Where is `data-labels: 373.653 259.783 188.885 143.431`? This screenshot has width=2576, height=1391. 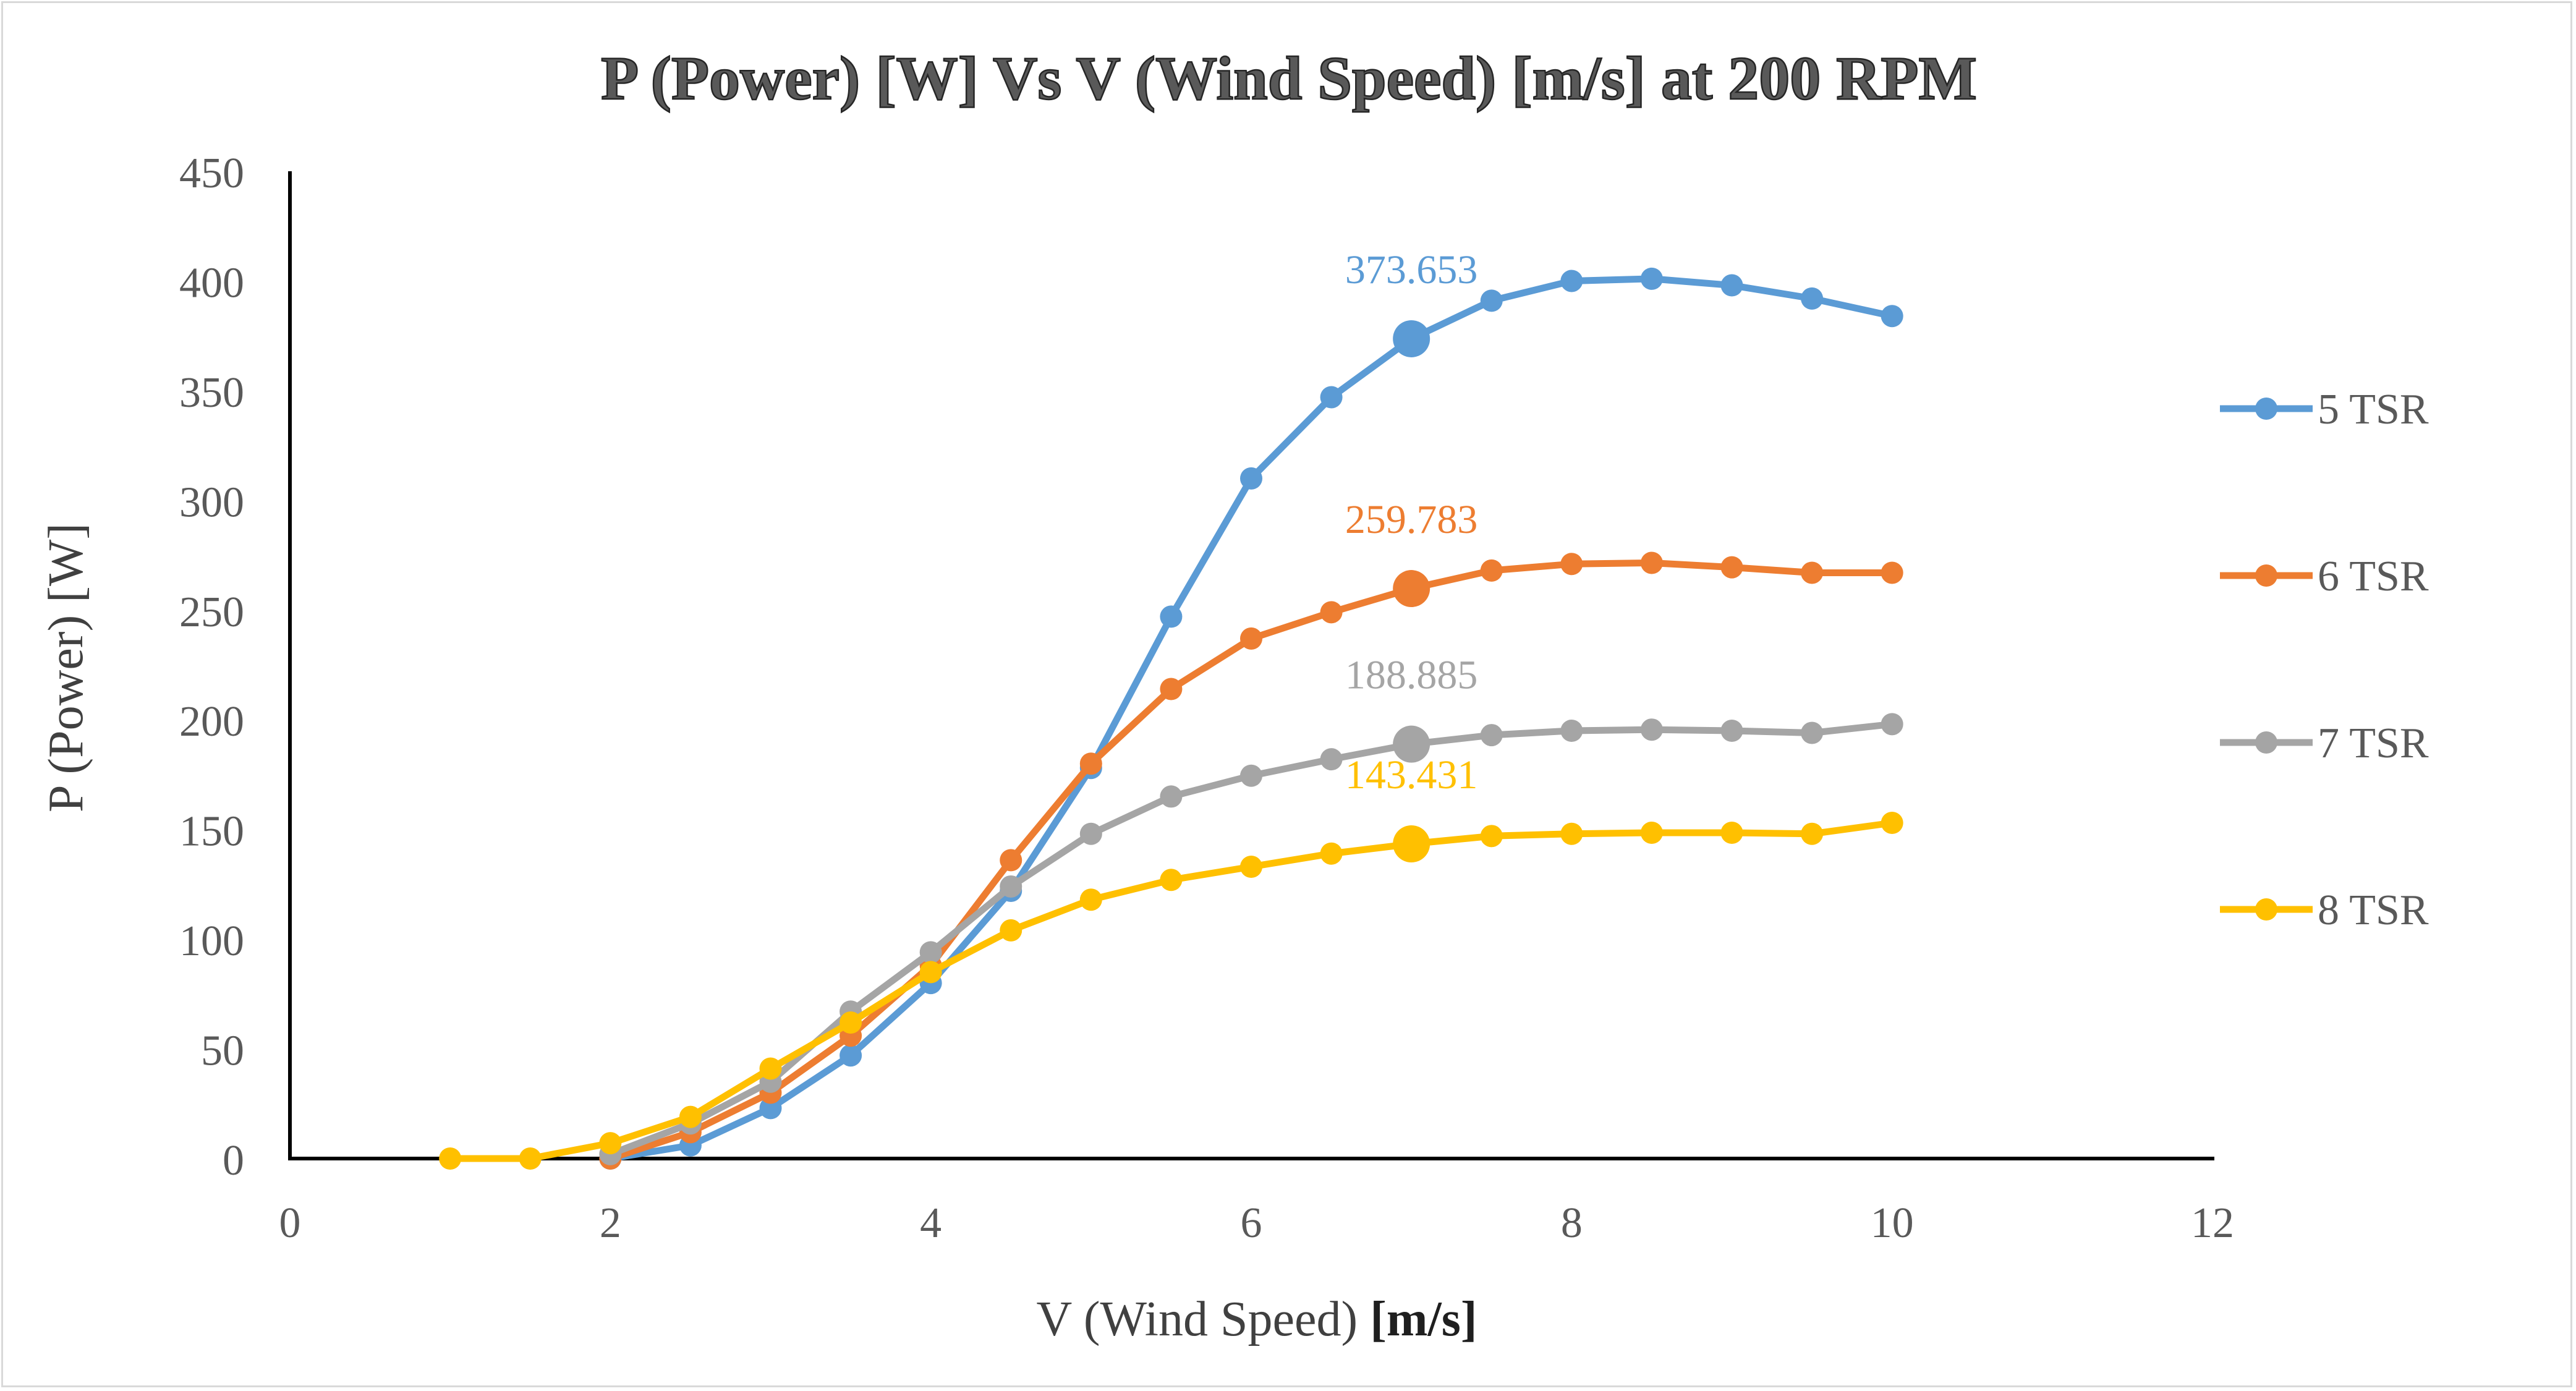 data-labels: 373.653 259.783 188.885 143.431 is located at coordinates (1411, 522).